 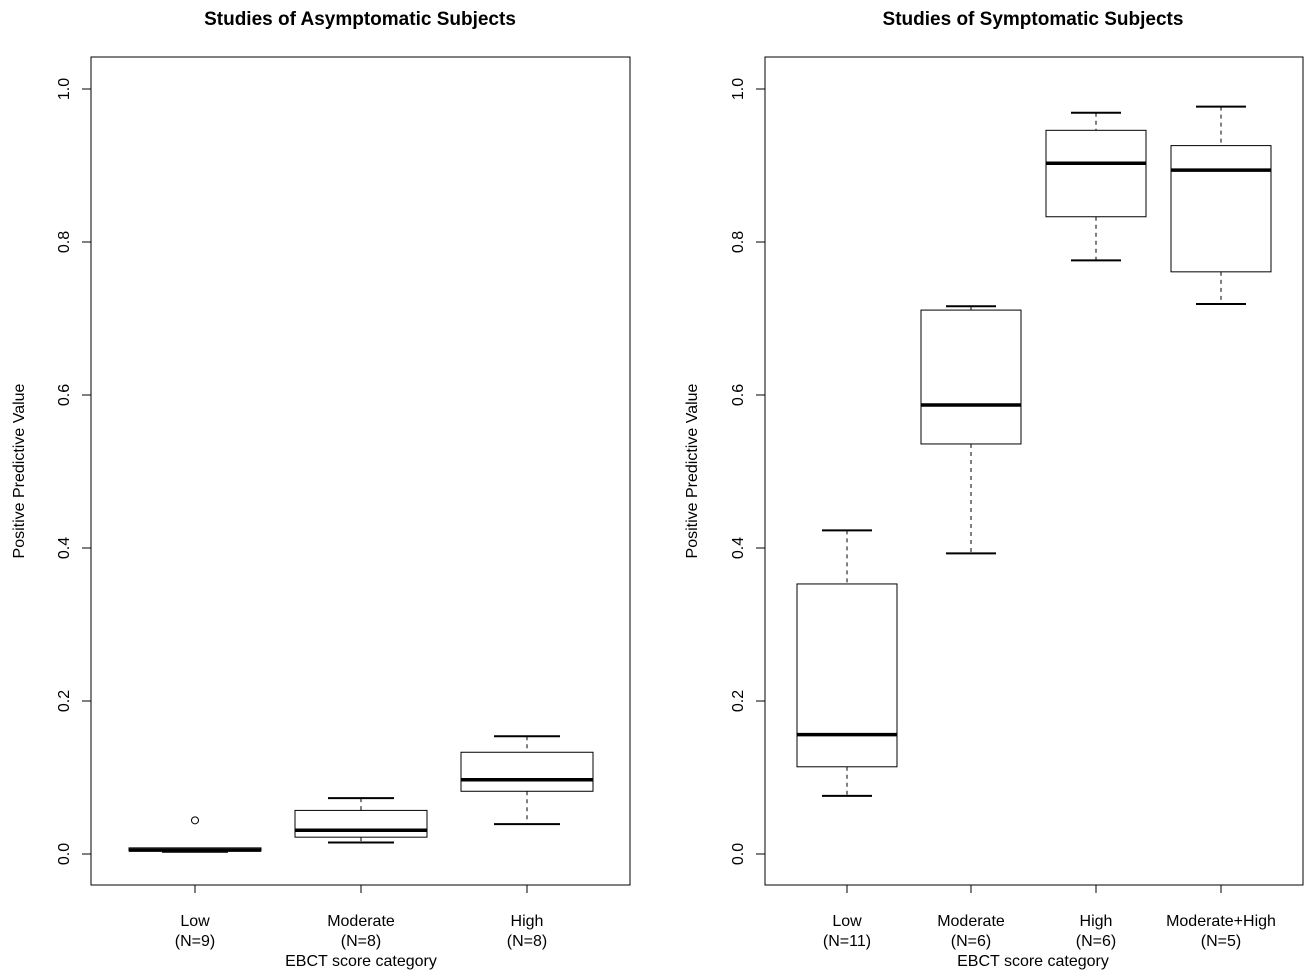 I want to click on x-tick-count-label: (N=9), so click(x=195, y=941).